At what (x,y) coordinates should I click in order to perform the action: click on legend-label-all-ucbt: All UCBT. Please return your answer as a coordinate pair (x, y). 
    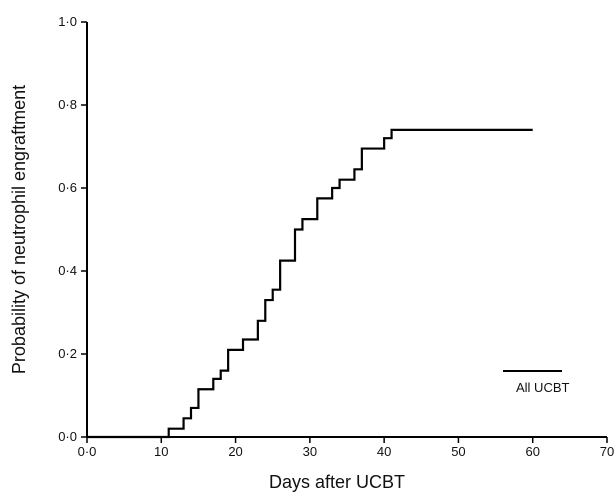
    Looking at the image, I should click on (543, 387).